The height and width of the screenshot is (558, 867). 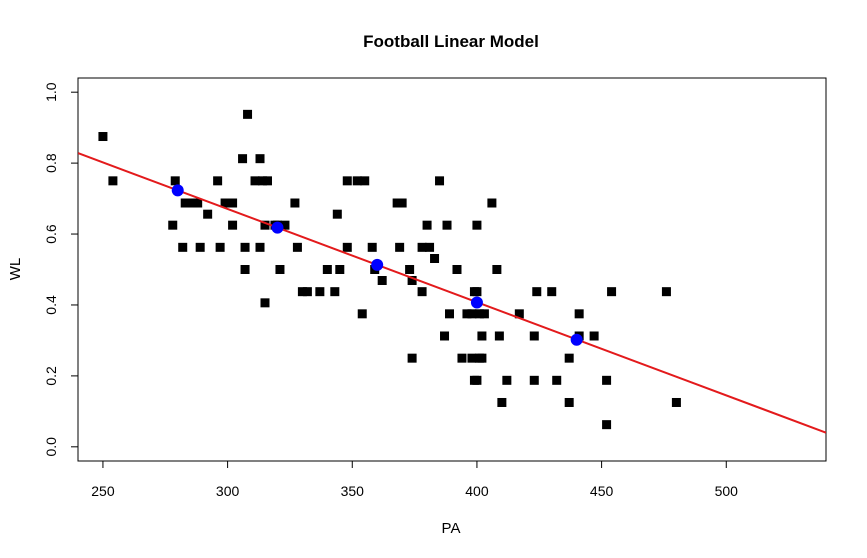 What do you see at coordinates (353, 491) in the screenshot?
I see `x-tick-label: 350` at bounding box center [353, 491].